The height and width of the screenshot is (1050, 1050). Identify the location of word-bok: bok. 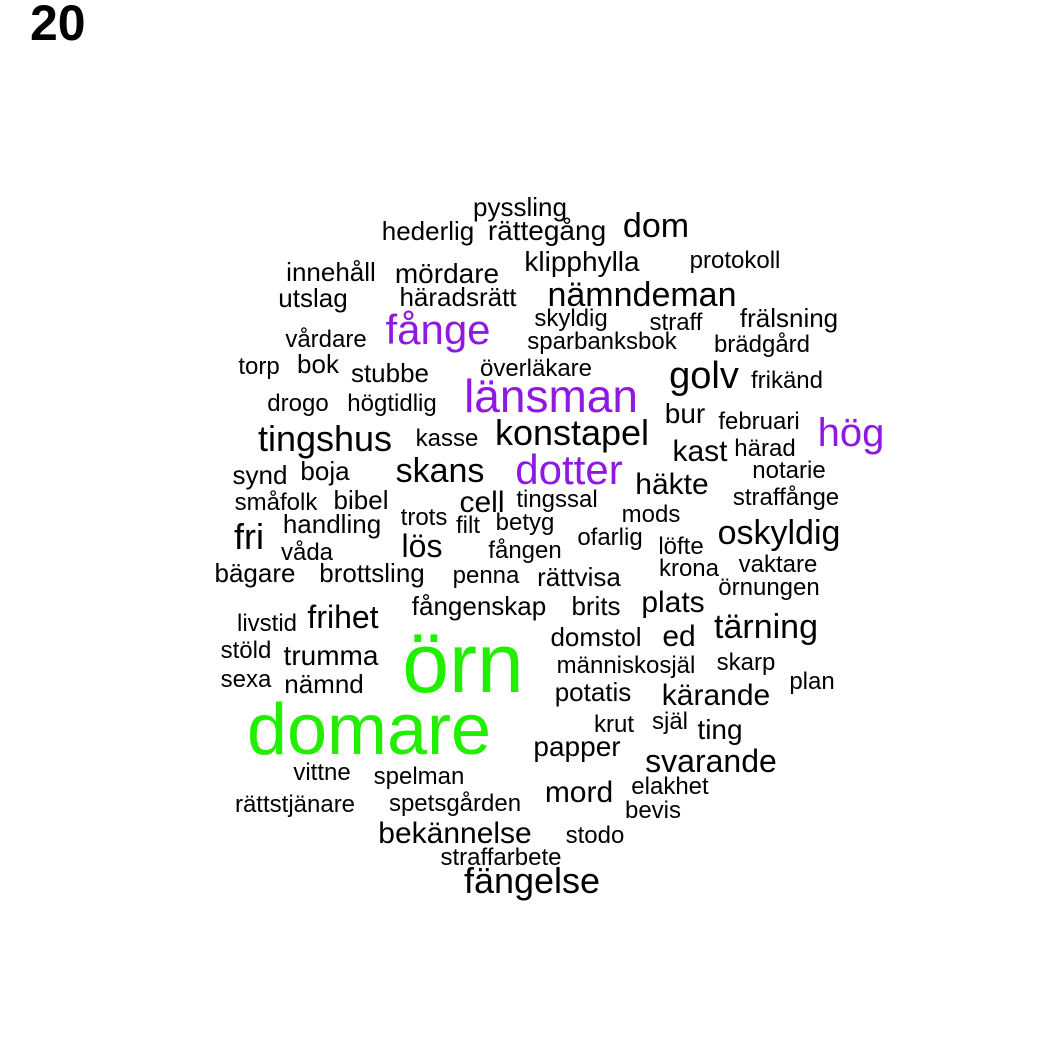
(318, 364).